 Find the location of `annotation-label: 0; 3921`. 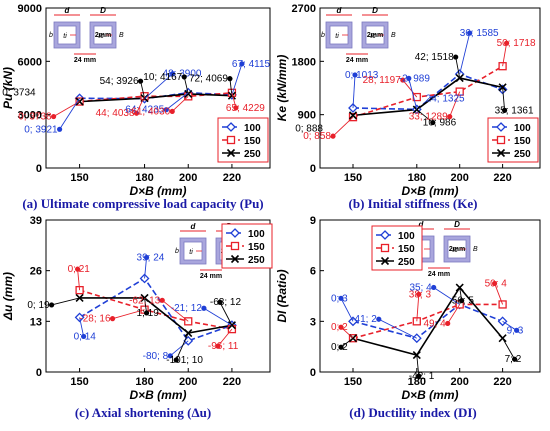

annotation-label: 0; 3921 is located at coordinates (41, 129).